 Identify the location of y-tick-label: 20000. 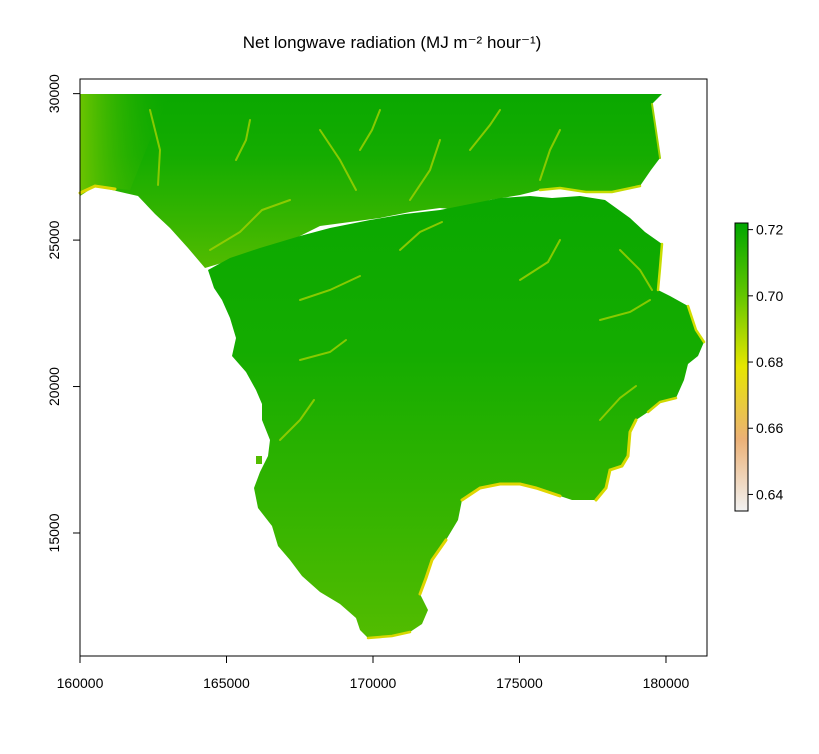
(54, 386).